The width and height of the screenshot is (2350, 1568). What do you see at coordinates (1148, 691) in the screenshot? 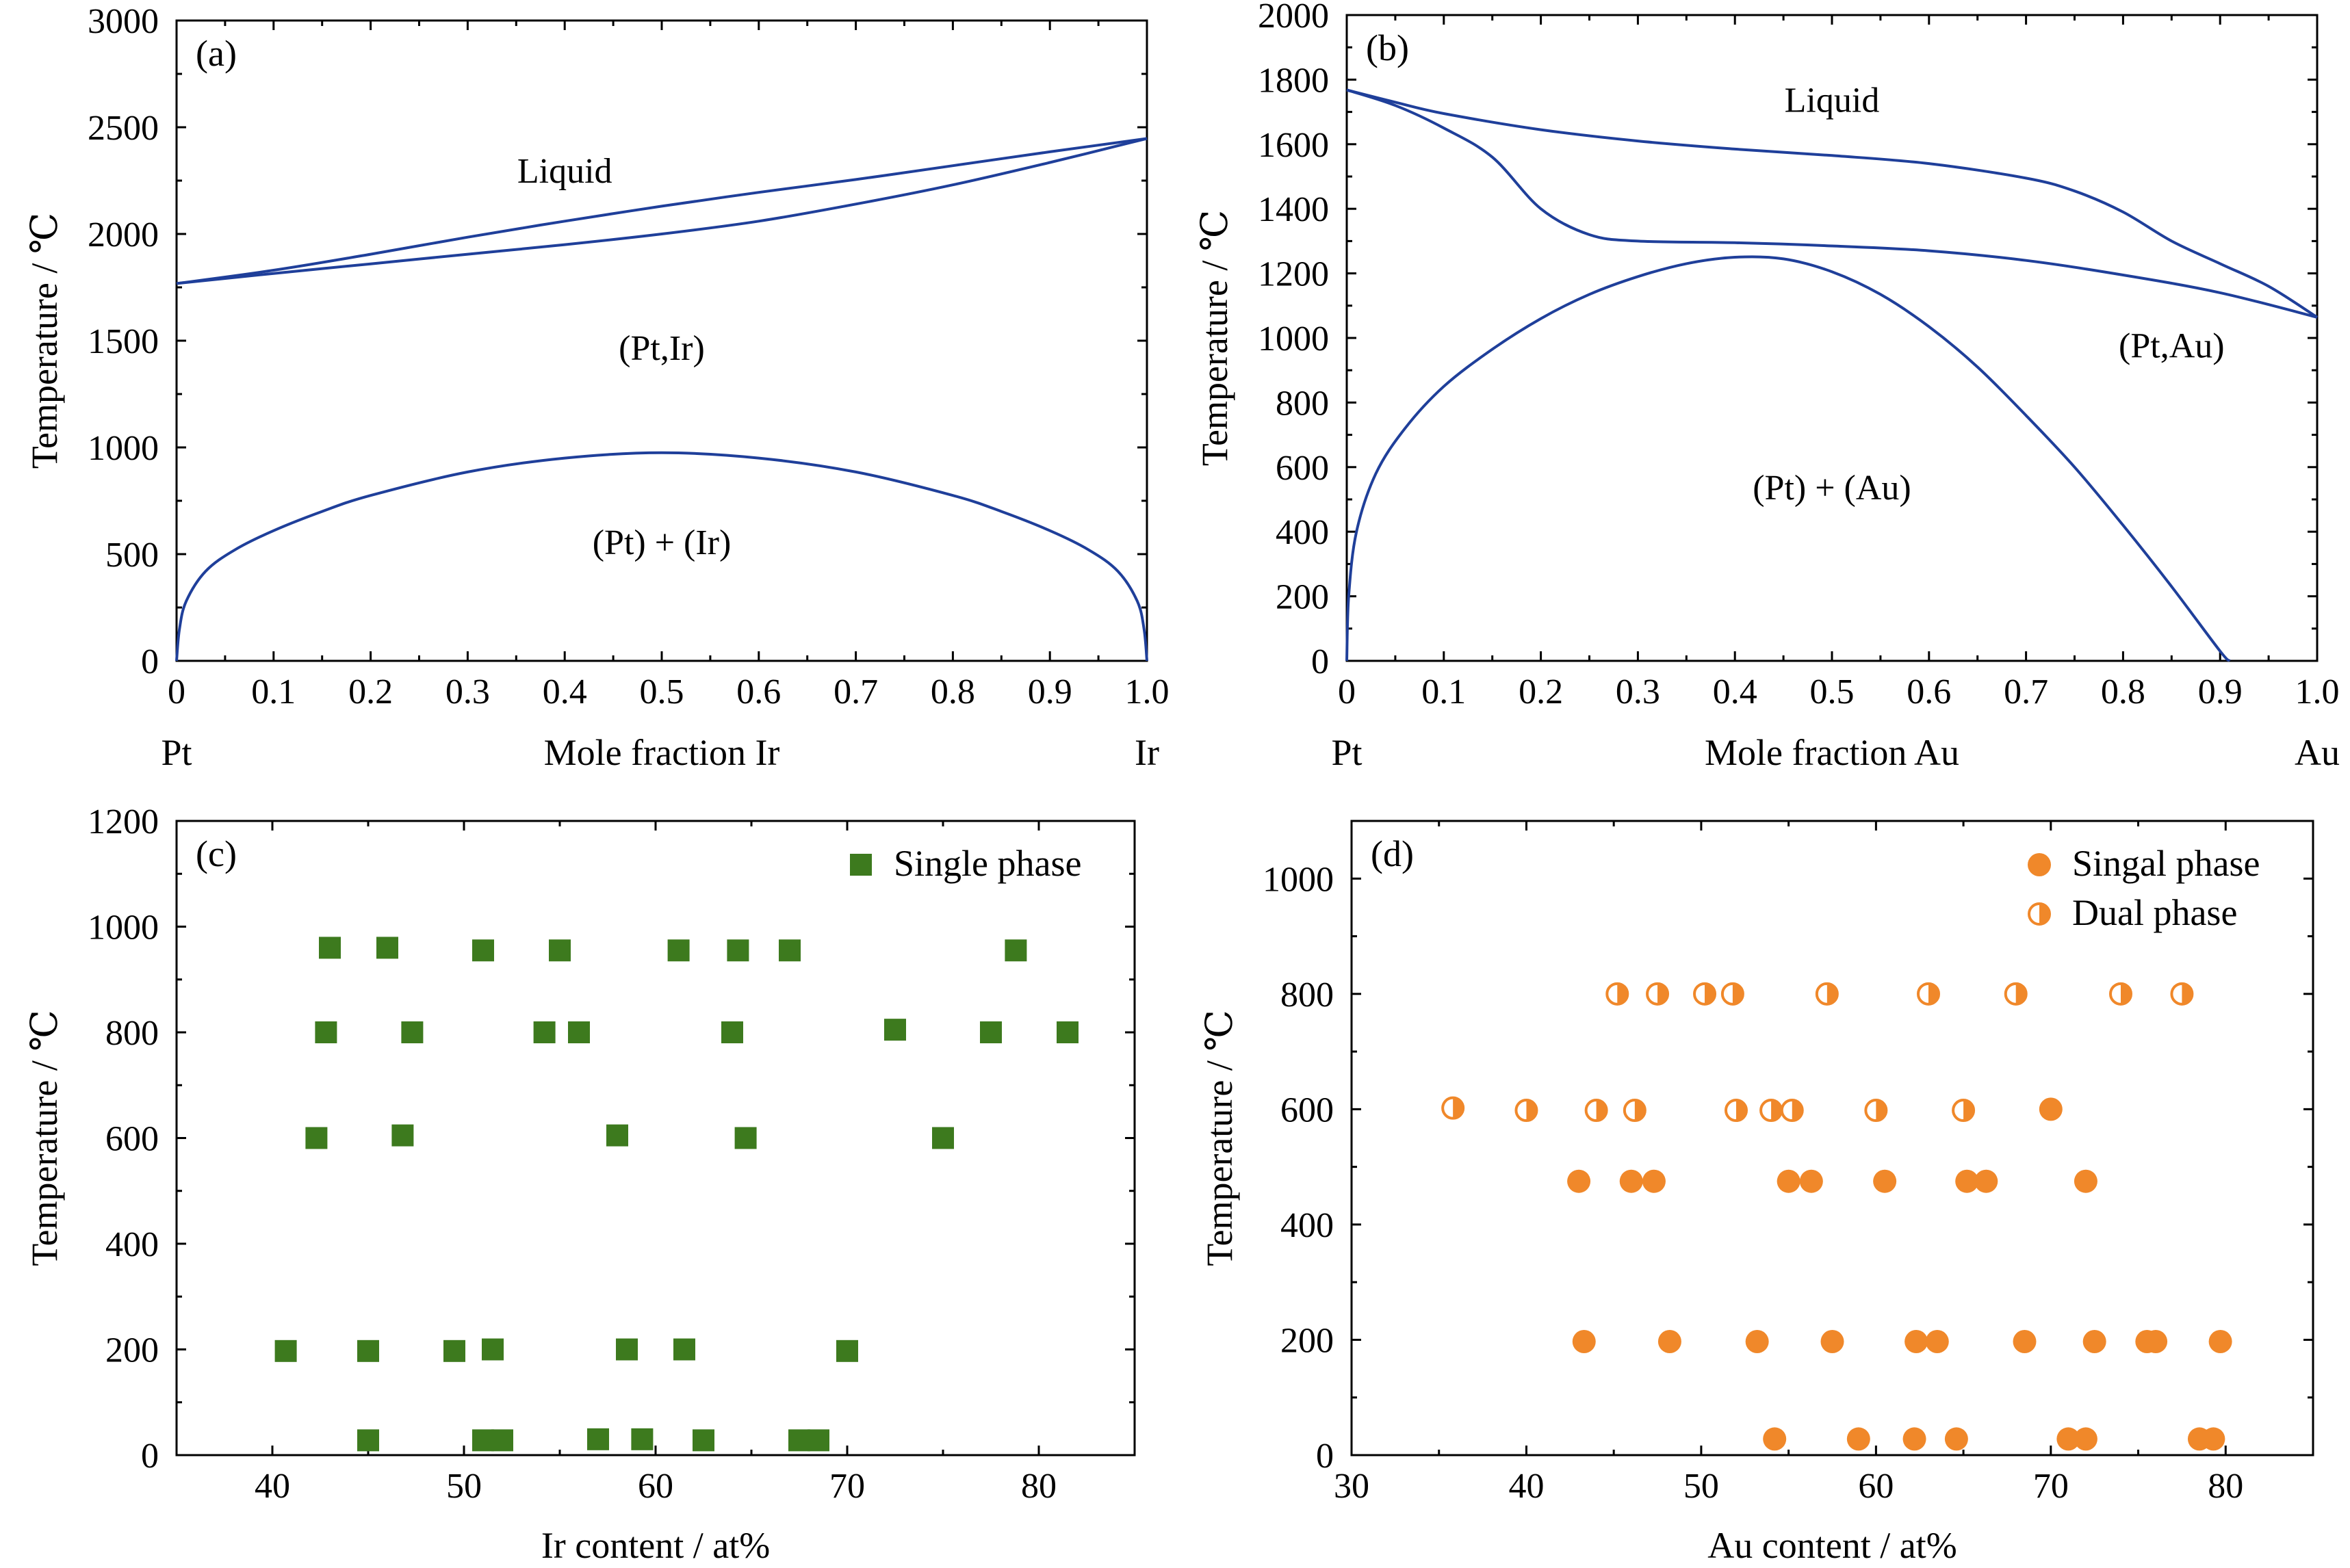
I see `x-tick-label: 1.0` at bounding box center [1148, 691].